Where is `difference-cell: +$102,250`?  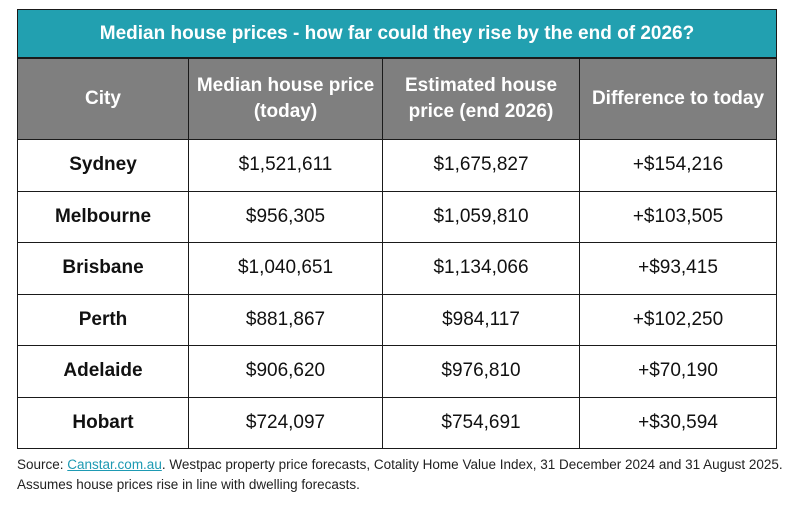 difference-cell: +$102,250 is located at coordinates (678, 319).